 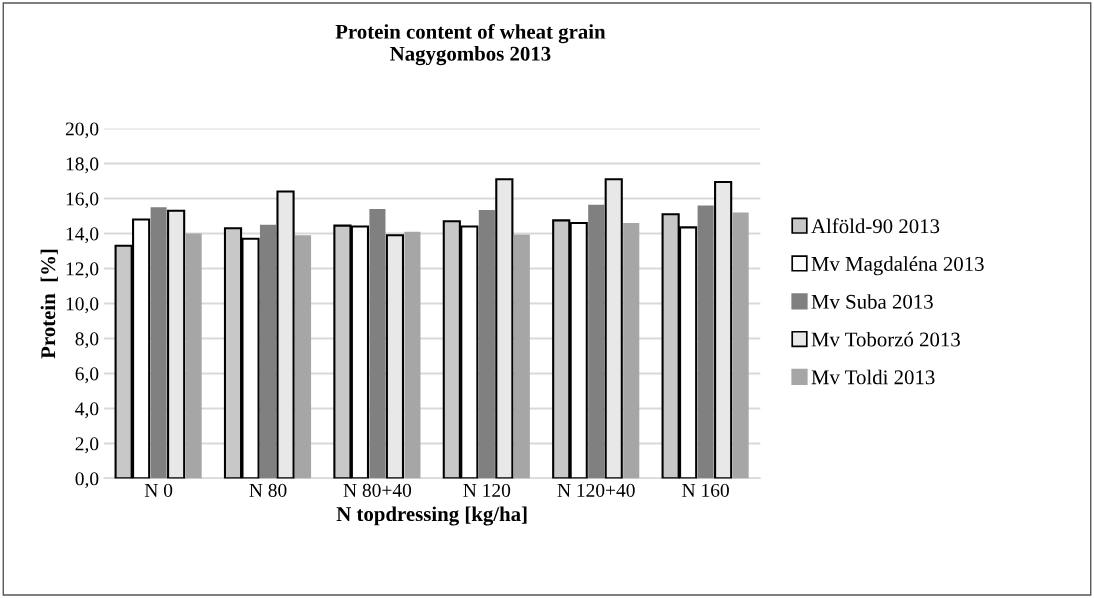 What do you see at coordinates (87, 410) in the screenshot?
I see `y-tick-label: 4,0` at bounding box center [87, 410].